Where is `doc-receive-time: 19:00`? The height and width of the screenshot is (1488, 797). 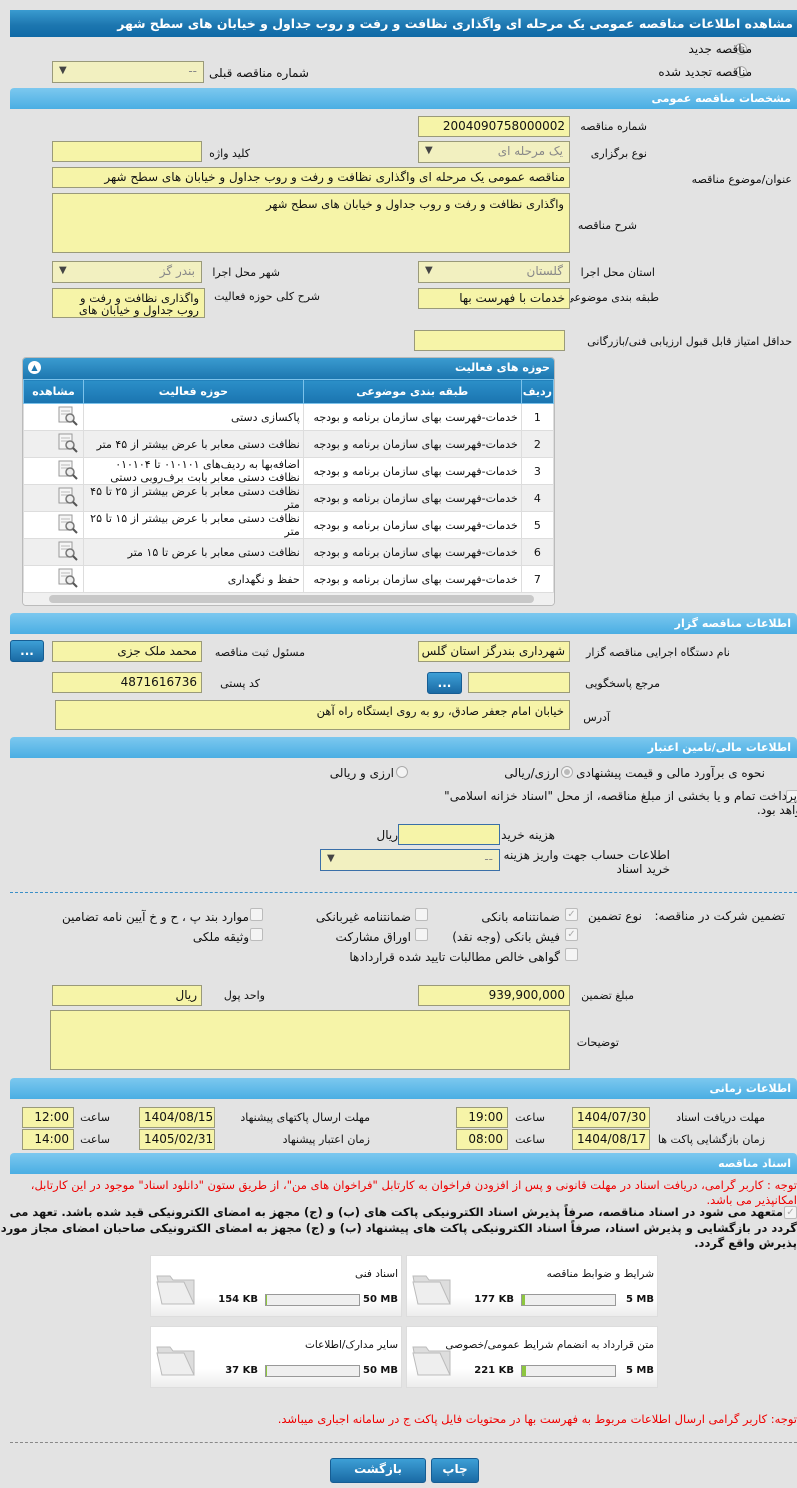
doc-receive-time: 19:00 is located at coordinates (482, 1117).